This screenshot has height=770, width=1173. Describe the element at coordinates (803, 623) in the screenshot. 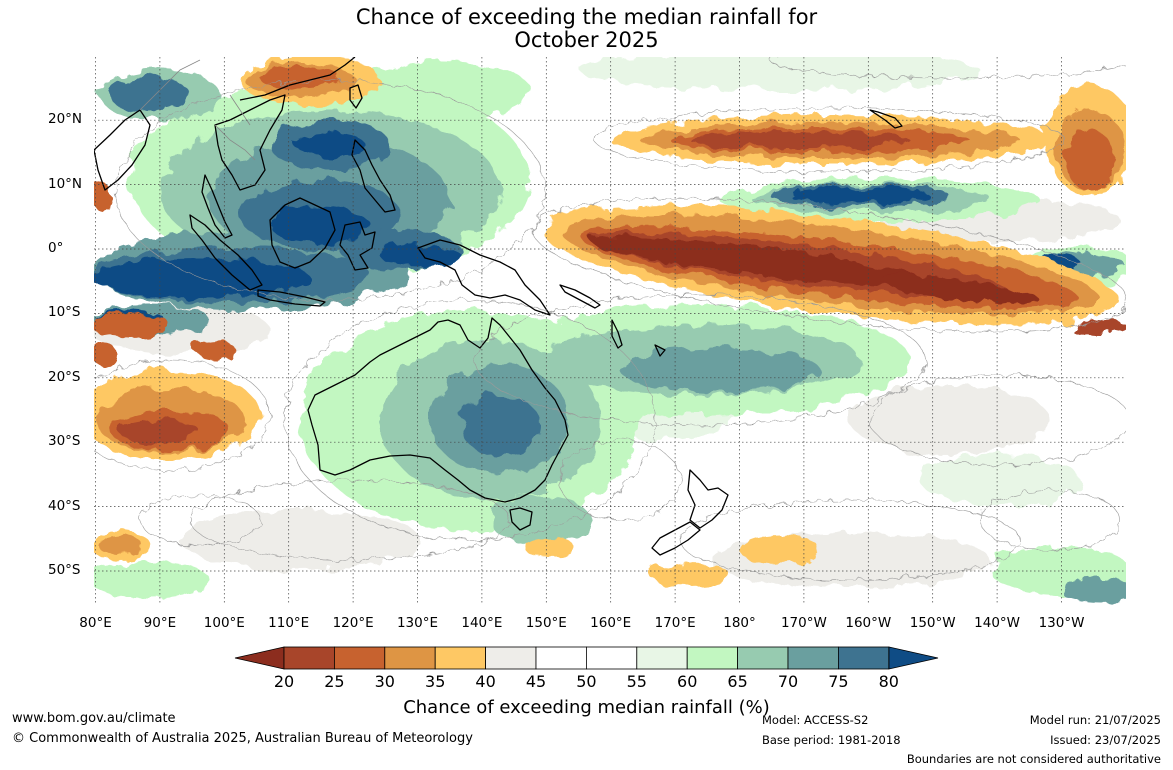

I see `lon-label: 170°W` at that location.